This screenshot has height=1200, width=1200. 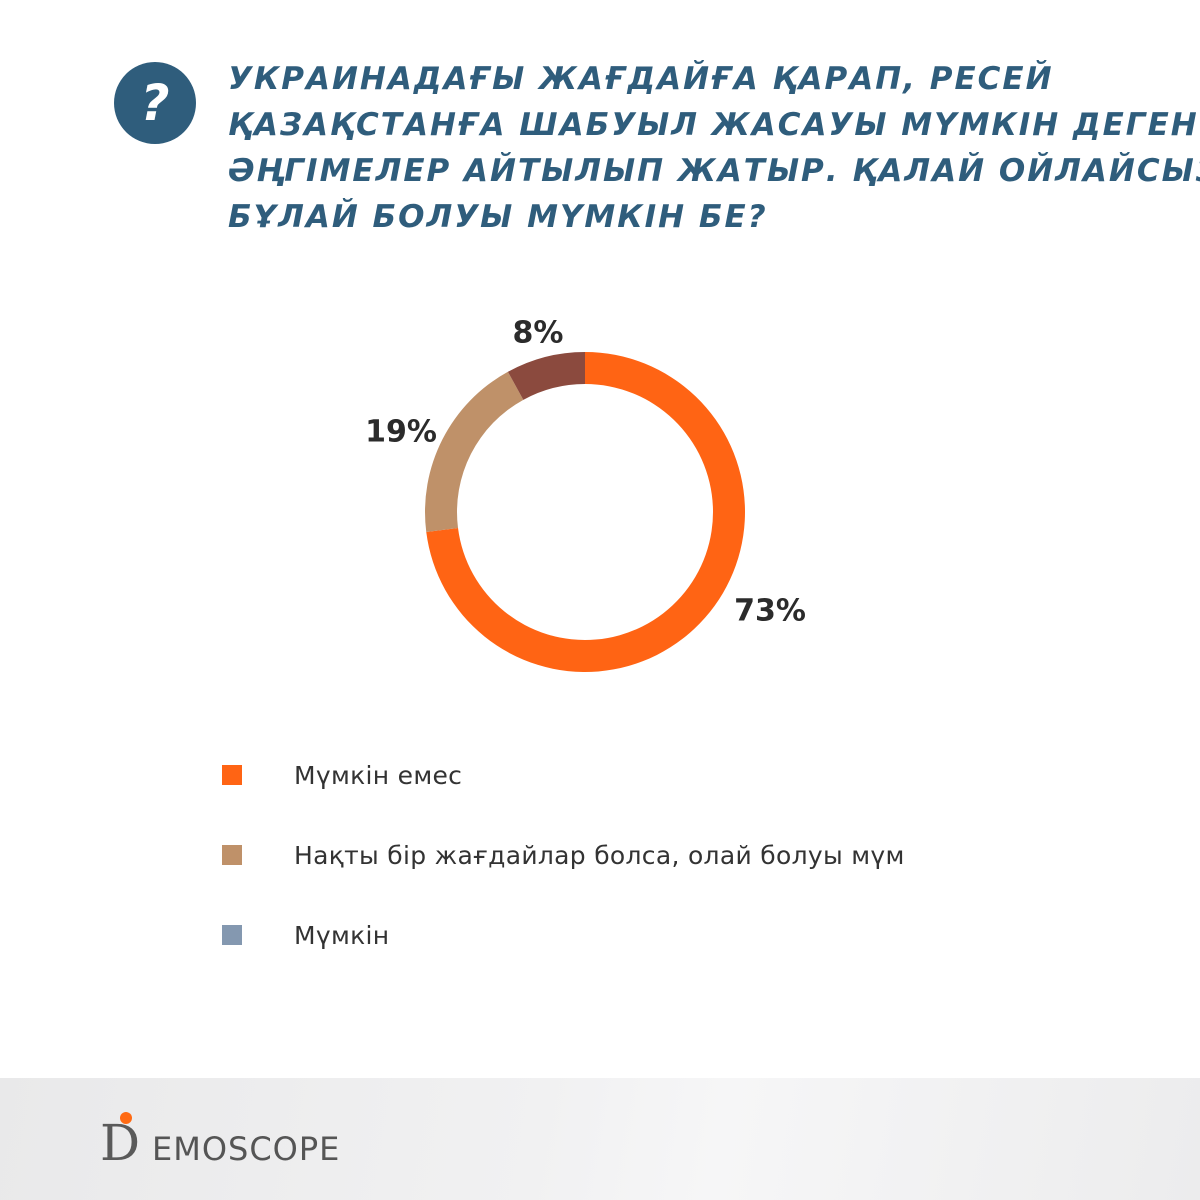 I want to click on legend-label: Мүмкін емес, so click(x=378, y=775).